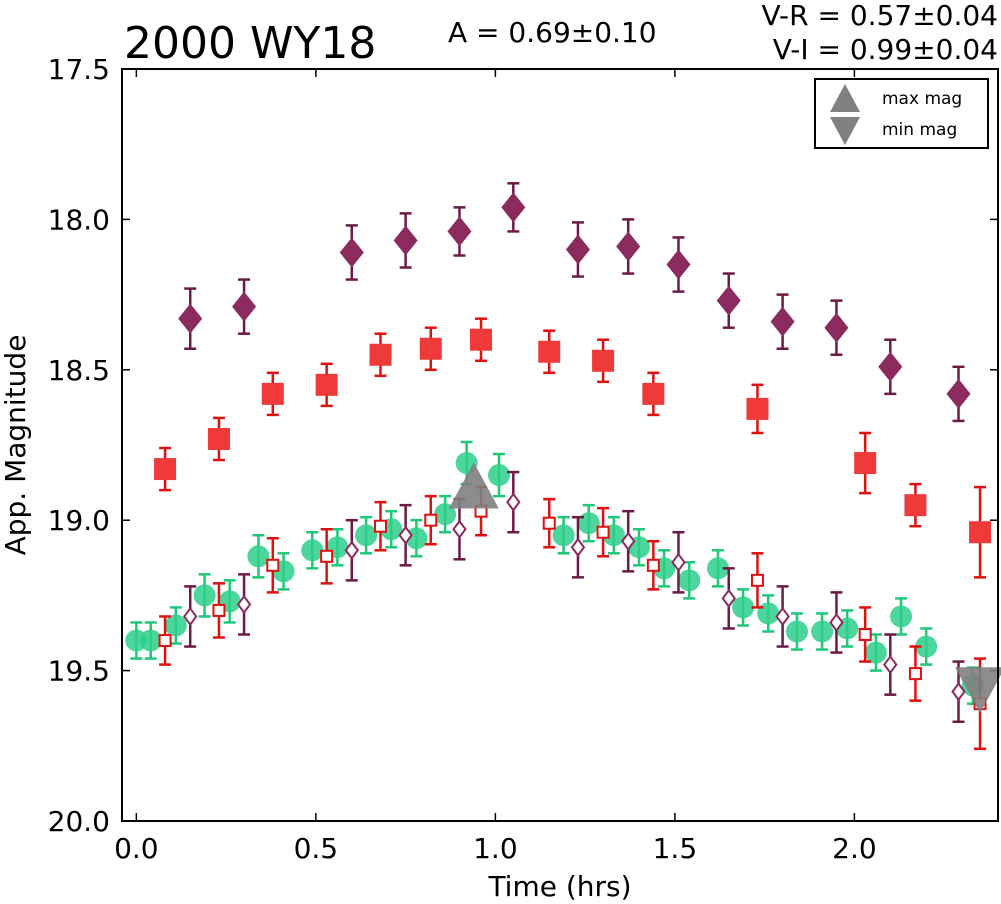  What do you see at coordinates (675, 848) in the screenshot?
I see `x-tick-label: 1.5` at bounding box center [675, 848].